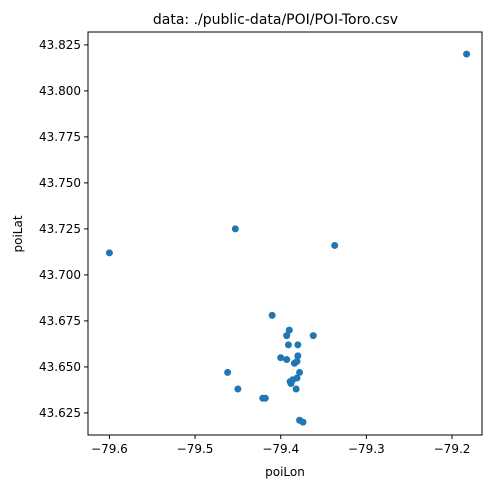 This screenshot has width=490, height=490. Describe the element at coordinates (60, 91) in the screenshot. I see `y-tick-label: 43.800` at that location.